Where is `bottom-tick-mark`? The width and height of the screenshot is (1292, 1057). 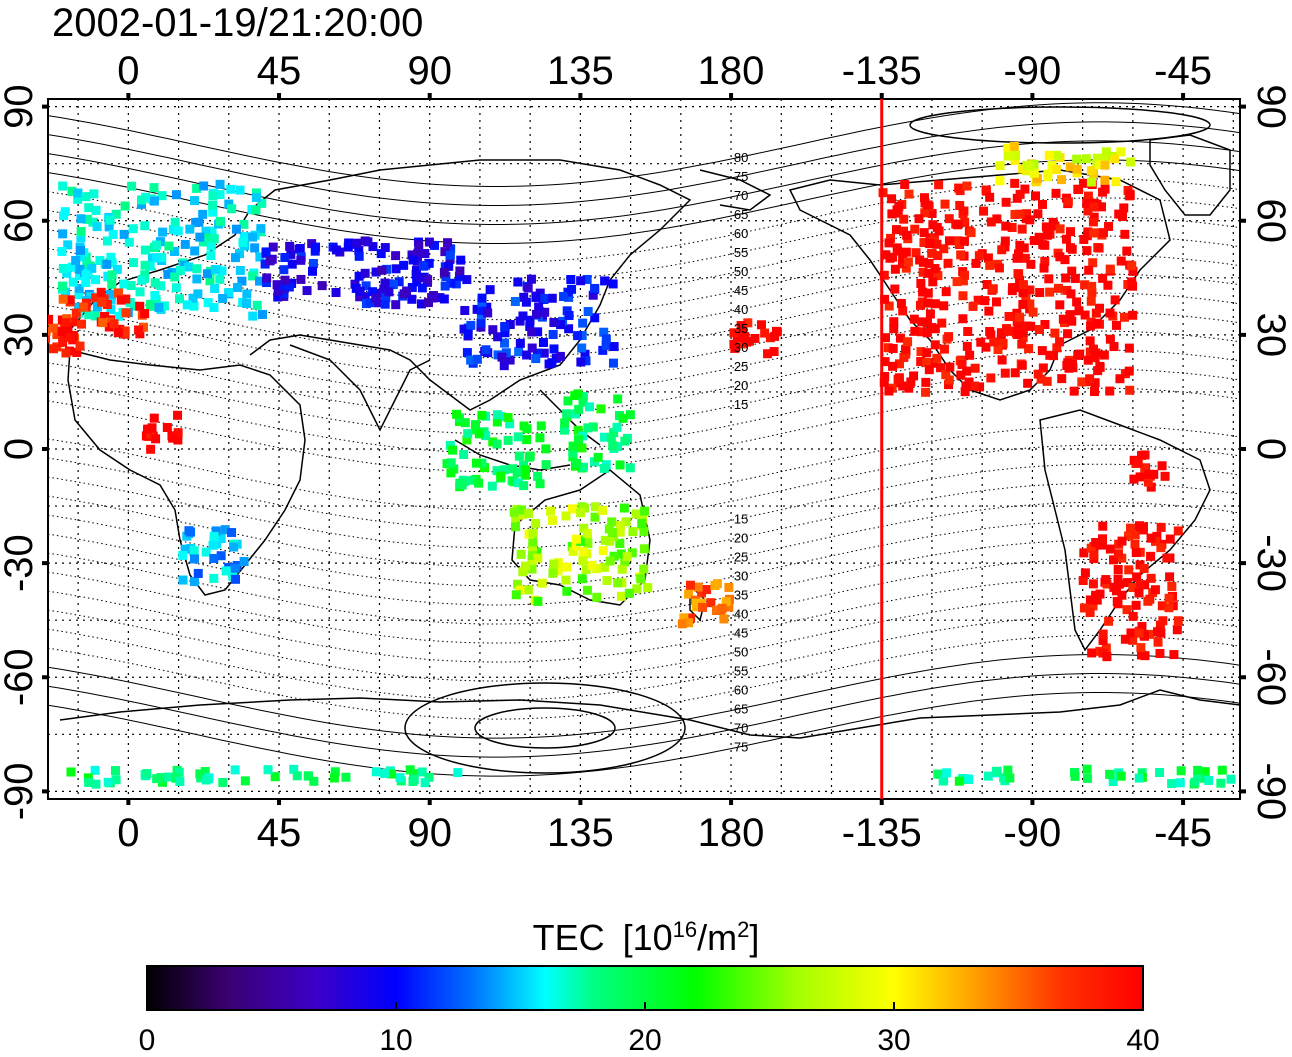 bottom-tick-mark is located at coordinates (731, 802).